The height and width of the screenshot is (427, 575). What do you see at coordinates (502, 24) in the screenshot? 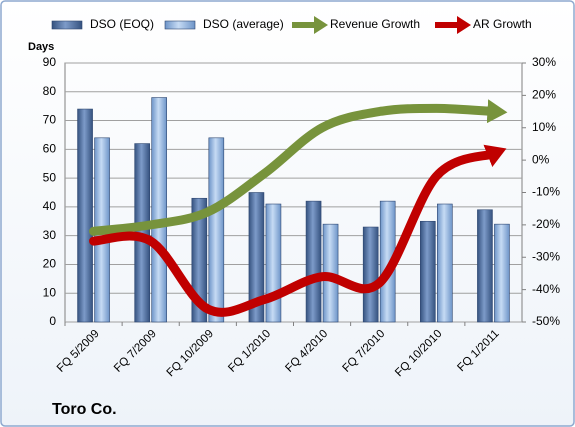
I see `legend-label: AR Growth` at bounding box center [502, 24].